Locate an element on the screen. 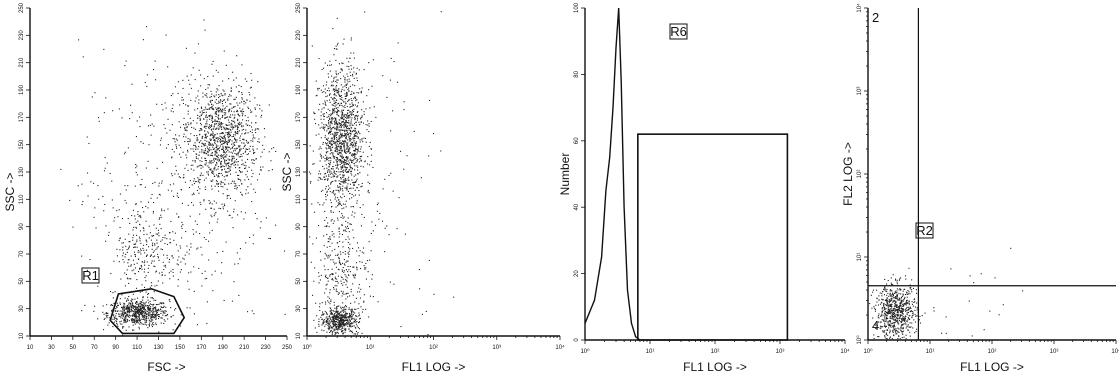  gate-r6-rect is located at coordinates (713, 237).